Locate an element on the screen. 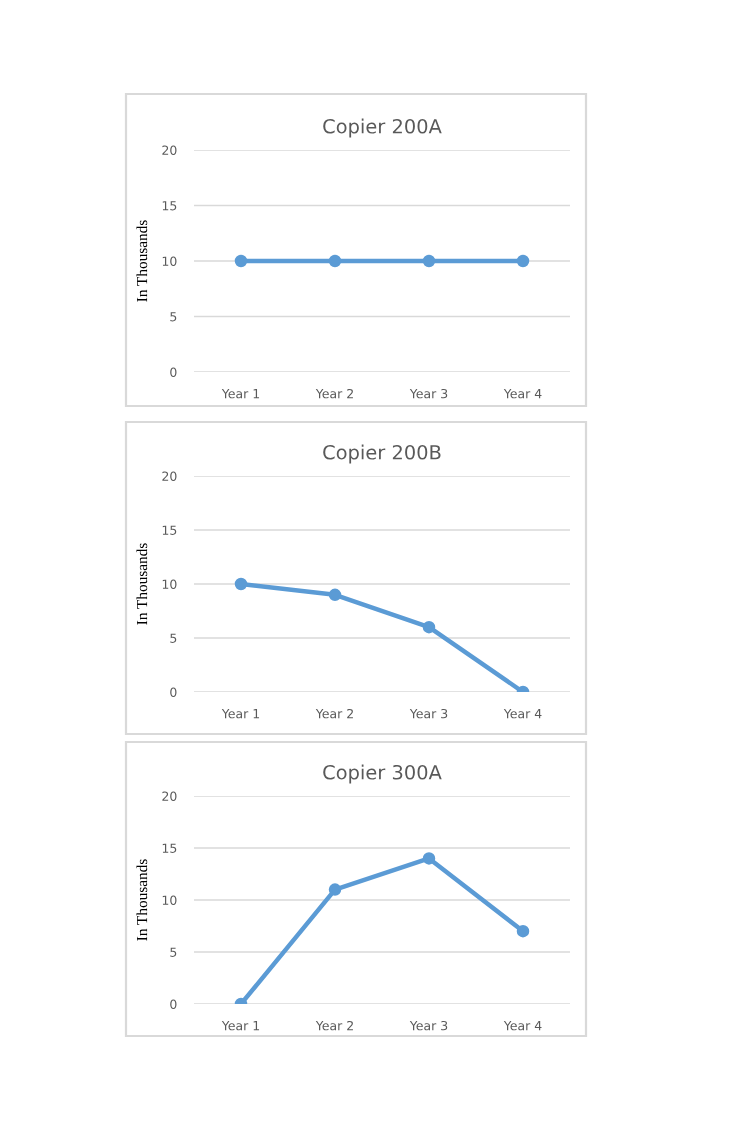 This screenshot has width=750, height=1132. chart-title: Copier 200B is located at coordinates (382, 454).